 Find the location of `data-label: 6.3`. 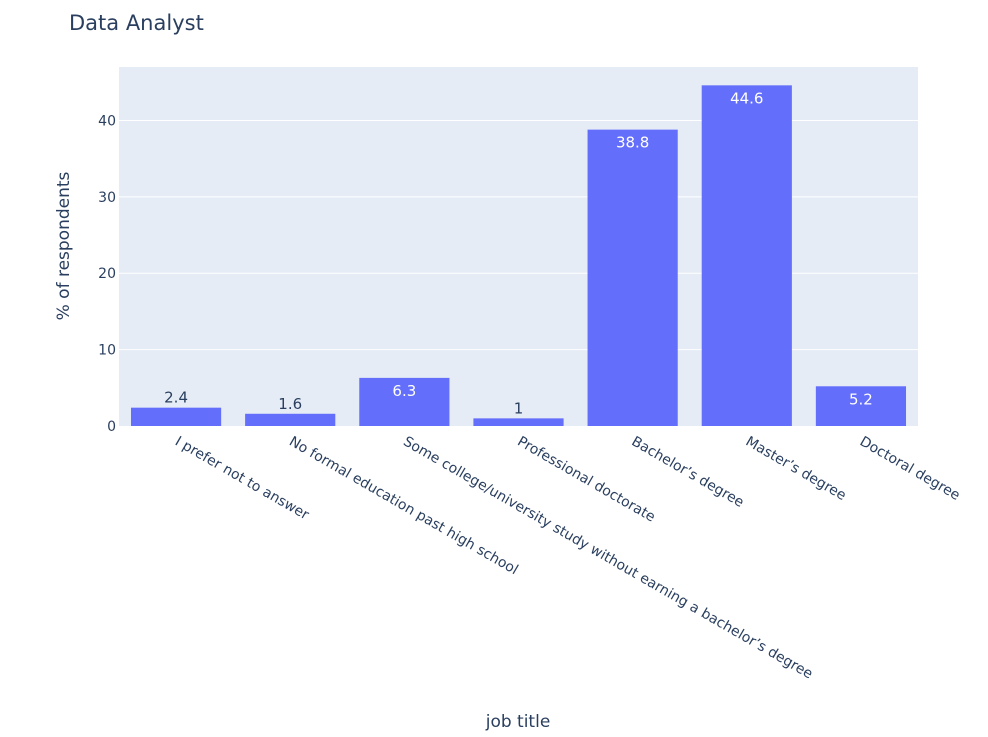

data-label: 6.3 is located at coordinates (404, 391).